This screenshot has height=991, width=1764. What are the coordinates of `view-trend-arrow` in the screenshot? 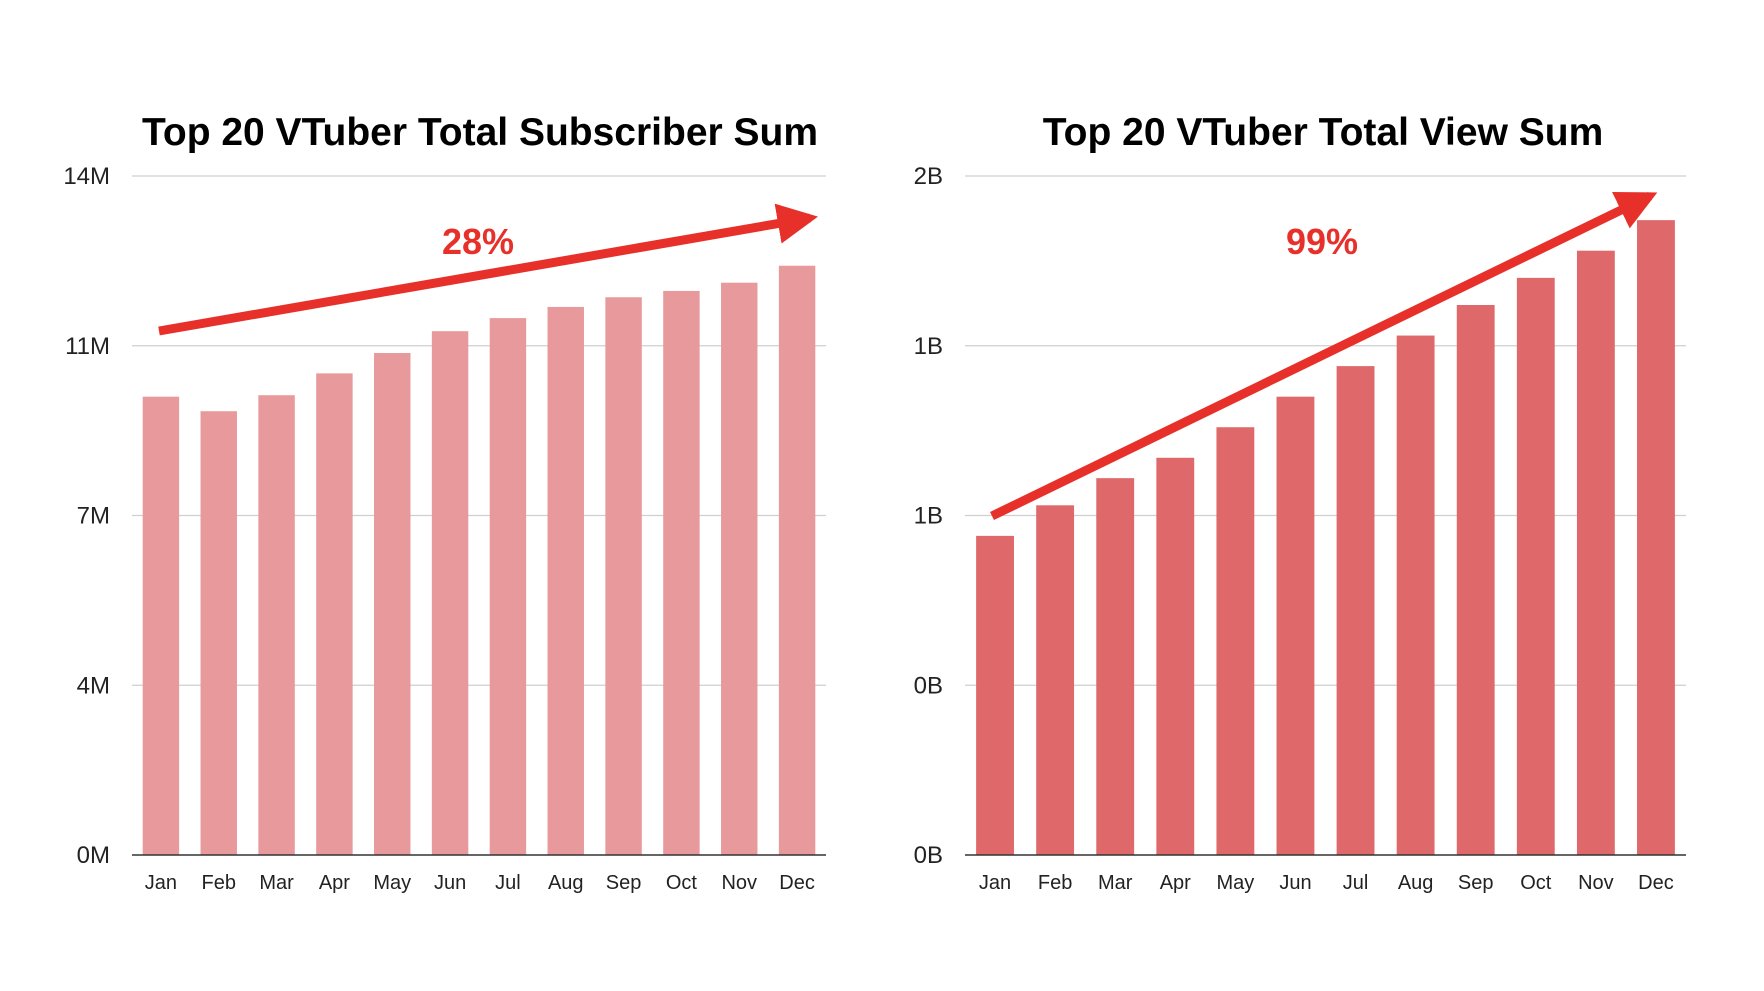 It's located at (1324, 356).